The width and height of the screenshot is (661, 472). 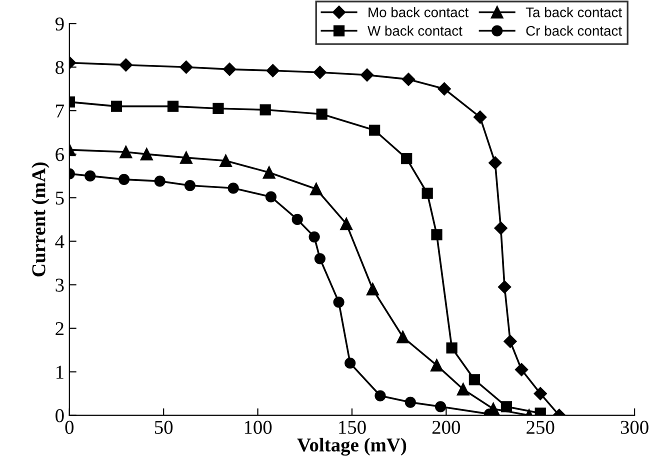 What do you see at coordinates (351, 447) in the screenshot?
I see `x-axis-title: Voltage (mV)` at bounding box center [351, 447].